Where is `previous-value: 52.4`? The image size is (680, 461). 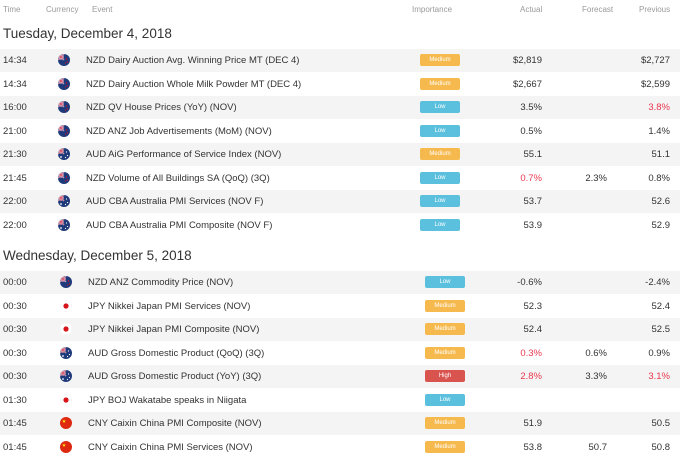
previous-value: 52.4 is located at coordinates (661, 306).